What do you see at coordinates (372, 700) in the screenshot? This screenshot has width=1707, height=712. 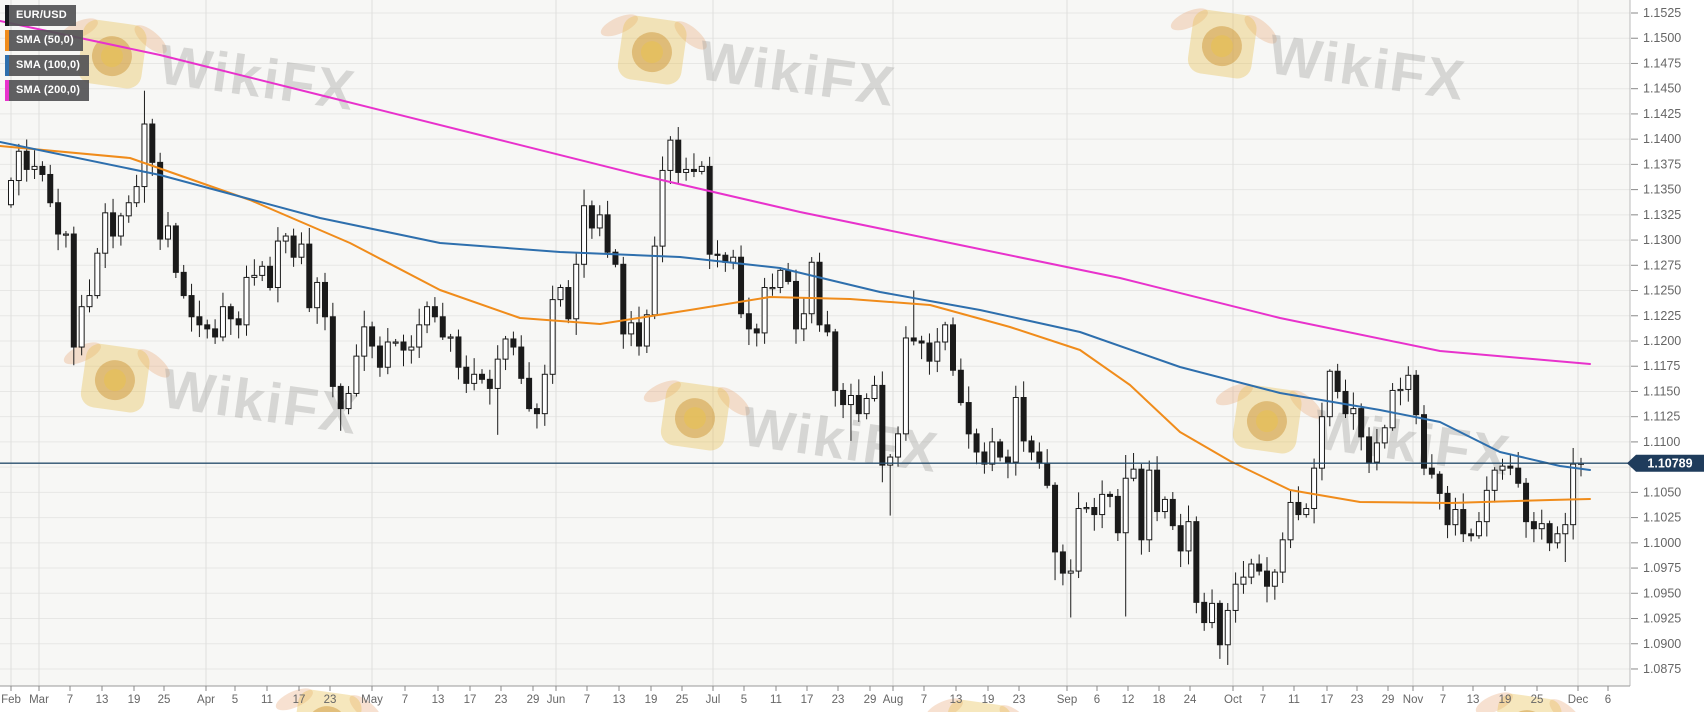 I see `x-axis-label: May` at bounding box center [372, 700].